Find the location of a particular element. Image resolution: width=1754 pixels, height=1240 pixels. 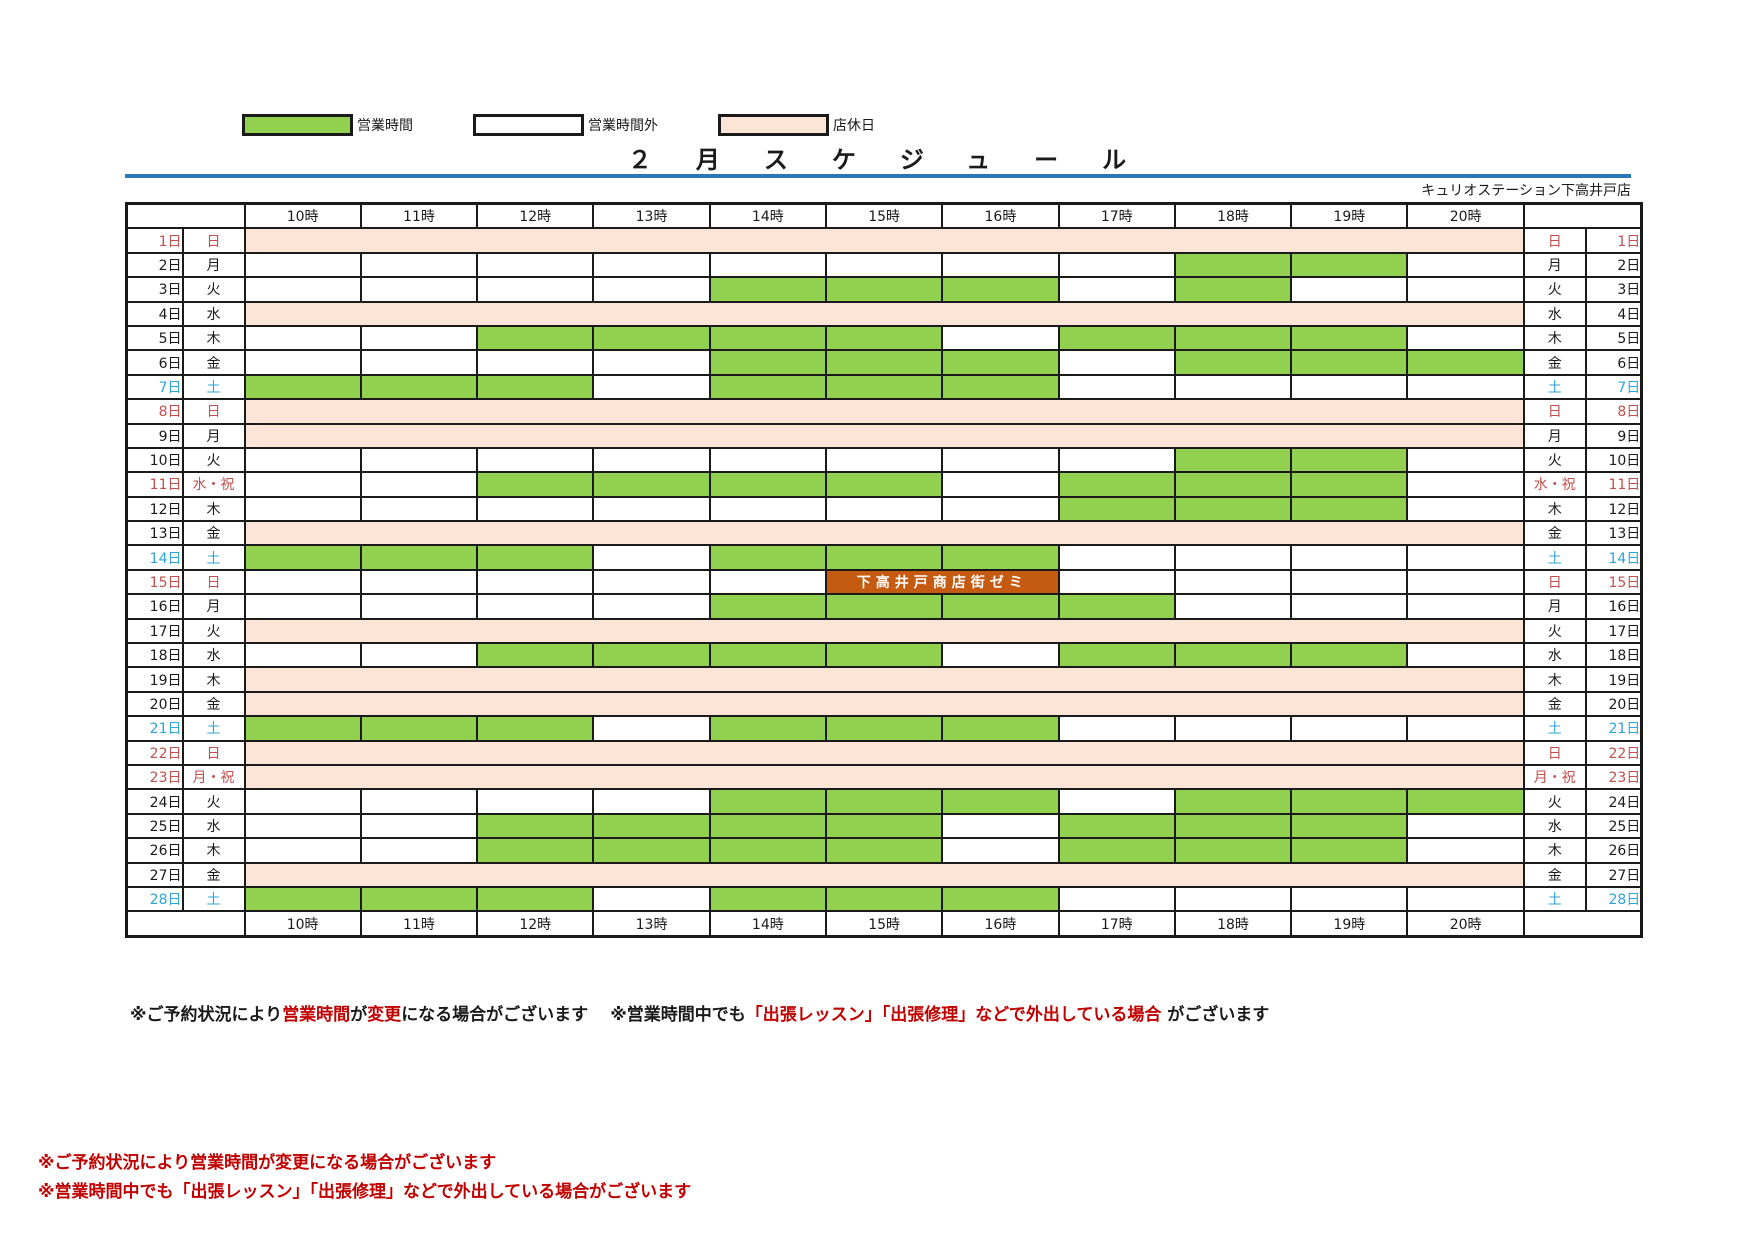

day-row: 23日 月・祝 月・祝 23日 is located at coordinates (884, 777).